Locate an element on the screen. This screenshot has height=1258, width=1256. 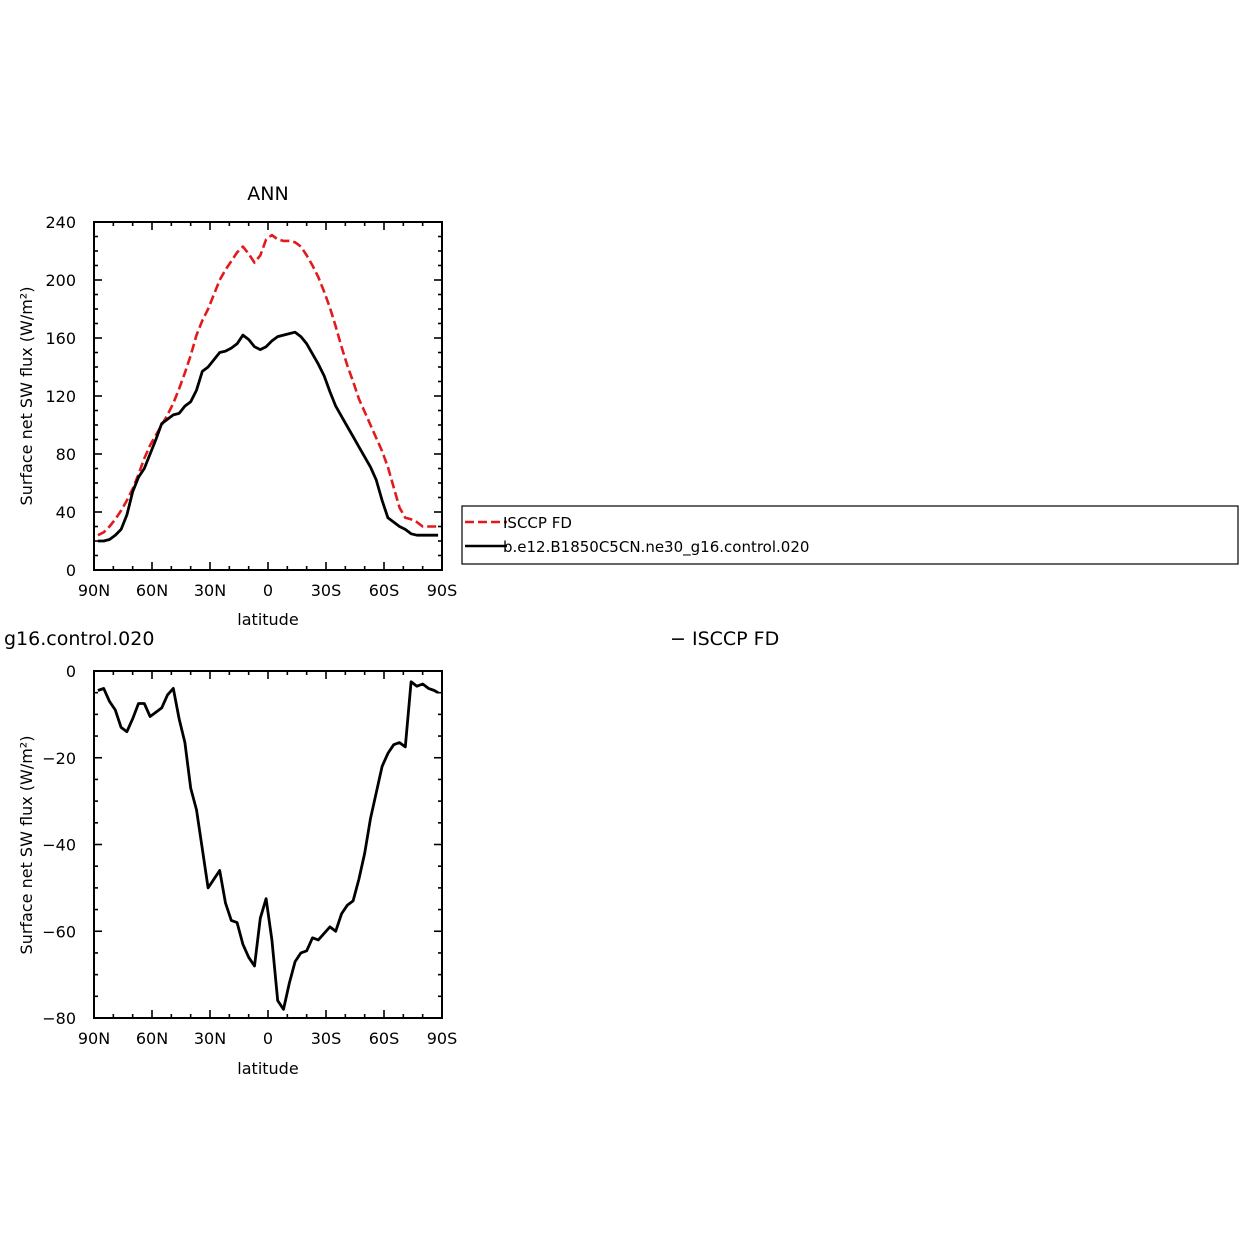
top-plot-area: 90N 60N 30N 0 30S 60S 90S 0 40 80 120 160 200 240 is located at coordinates (251, 406).